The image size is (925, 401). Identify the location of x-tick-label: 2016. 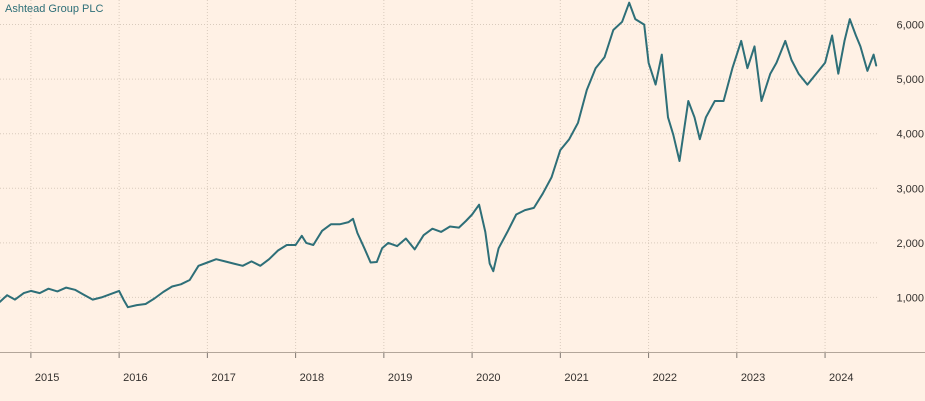
(135, 378).